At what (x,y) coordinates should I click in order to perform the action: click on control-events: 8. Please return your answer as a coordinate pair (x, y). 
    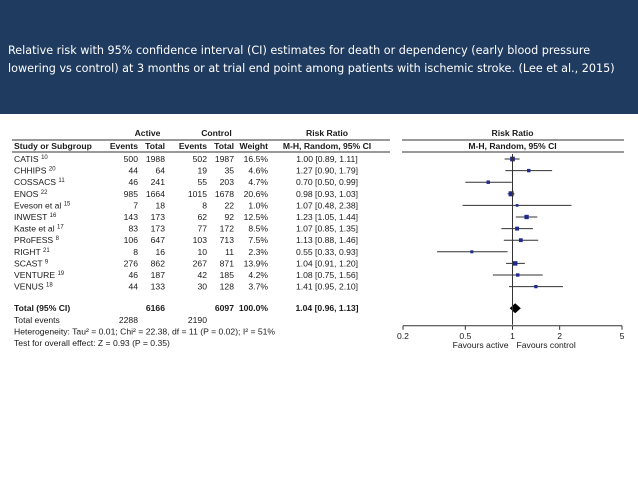
    Looking at the image, I should click on (204, 205).